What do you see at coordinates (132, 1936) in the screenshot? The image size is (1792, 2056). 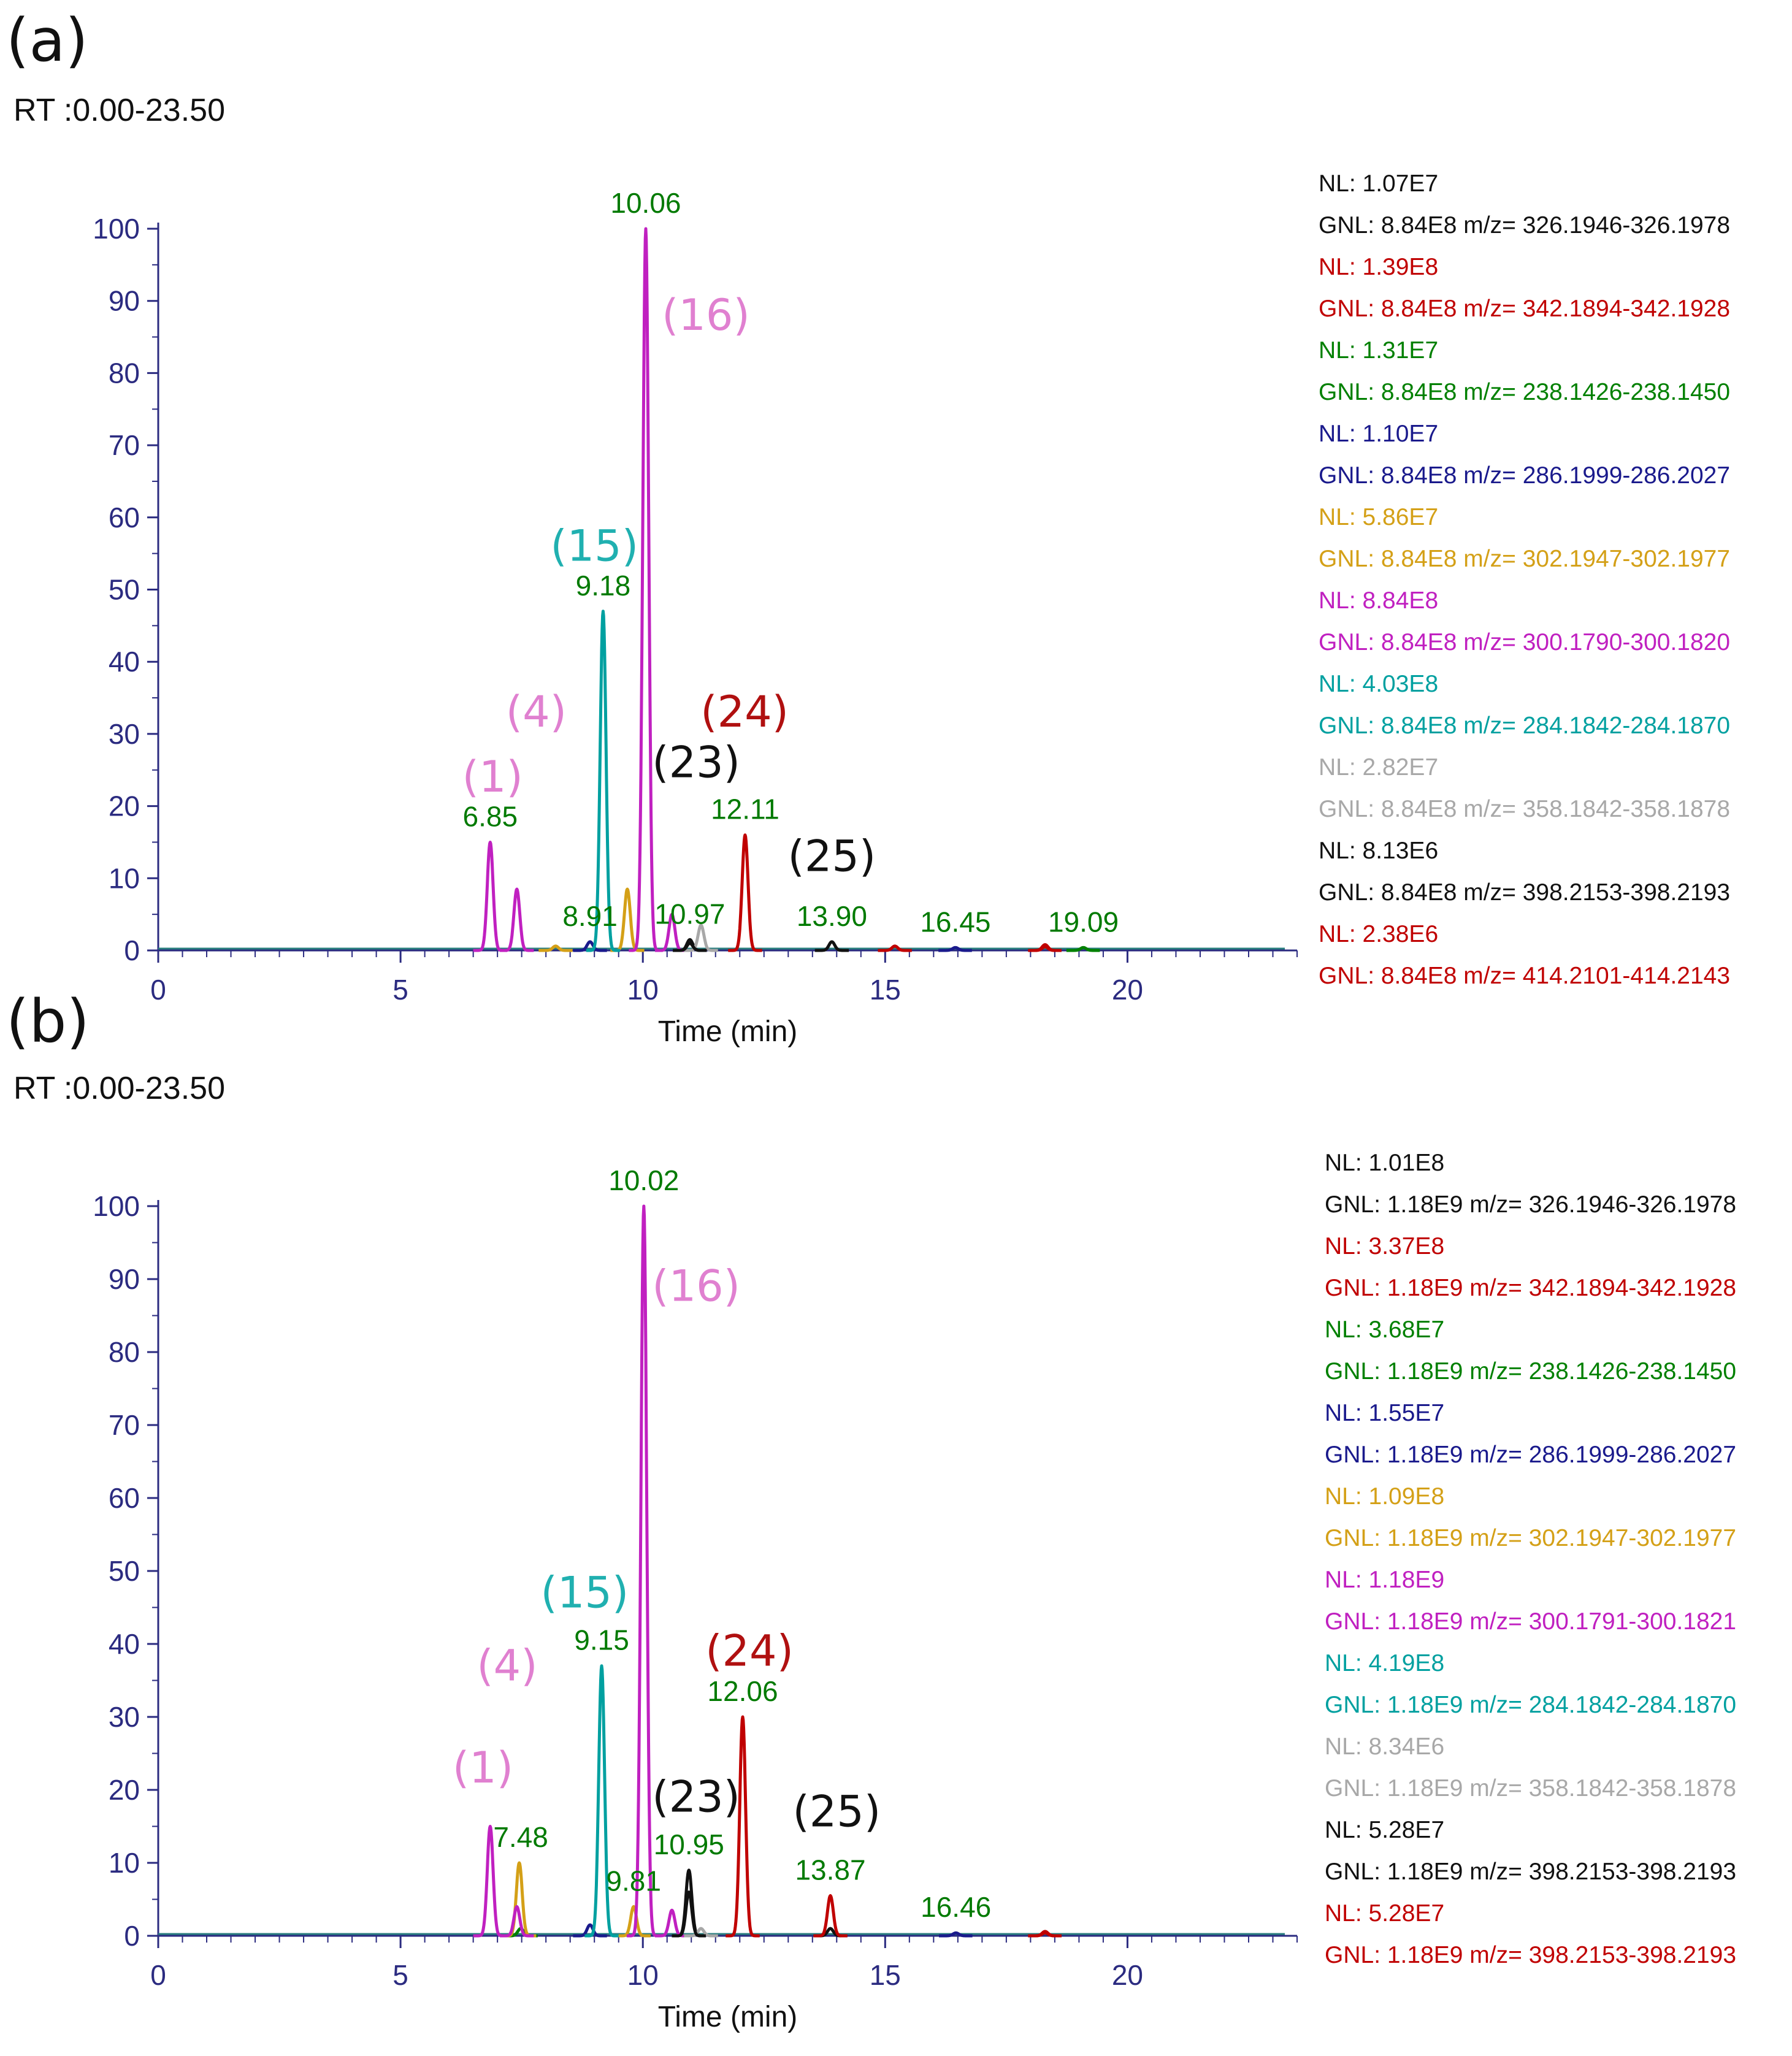 I see `y-tick-label: 0` at bounding box center [132, 1936].